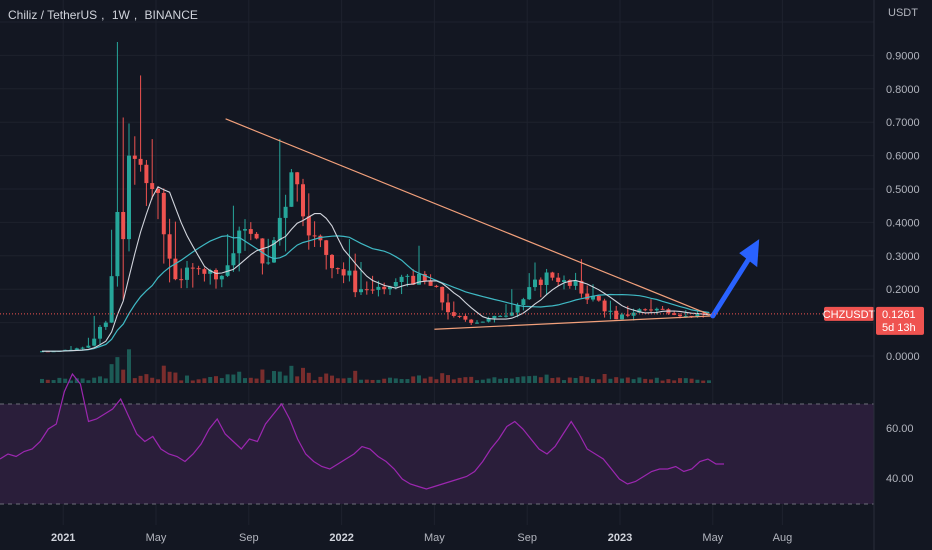  What do you see at coordinates (903, 56) in the screenshot?
I see `price-tick: 0.9000` at bounding box center [903, 56].